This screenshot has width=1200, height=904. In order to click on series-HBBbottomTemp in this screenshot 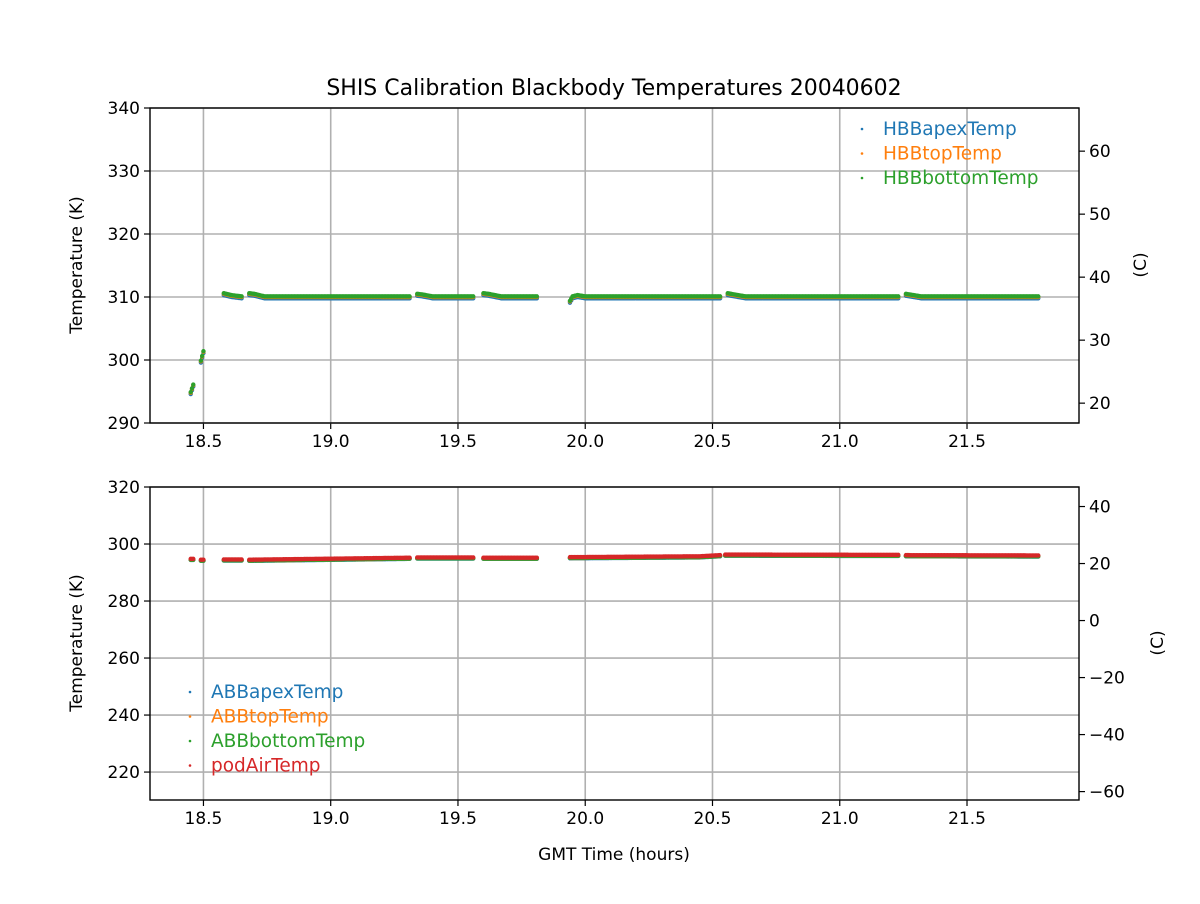, I will do `click(614, 343)`.